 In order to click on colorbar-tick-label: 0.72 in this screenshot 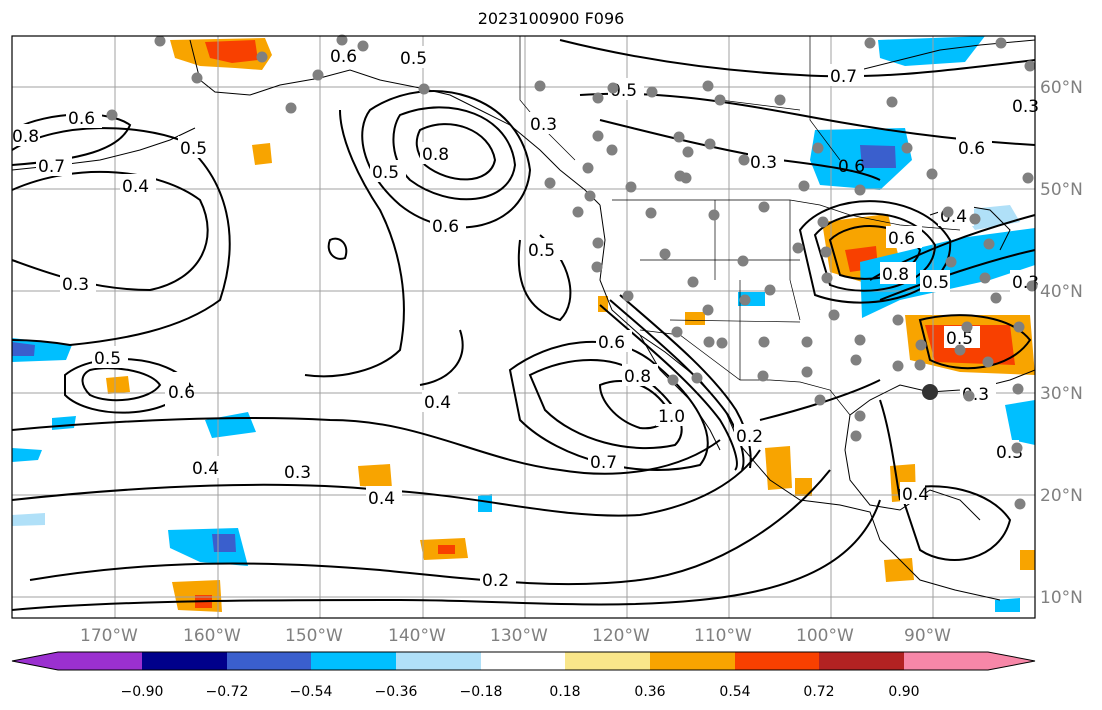, I will do `click(818, 692)`.